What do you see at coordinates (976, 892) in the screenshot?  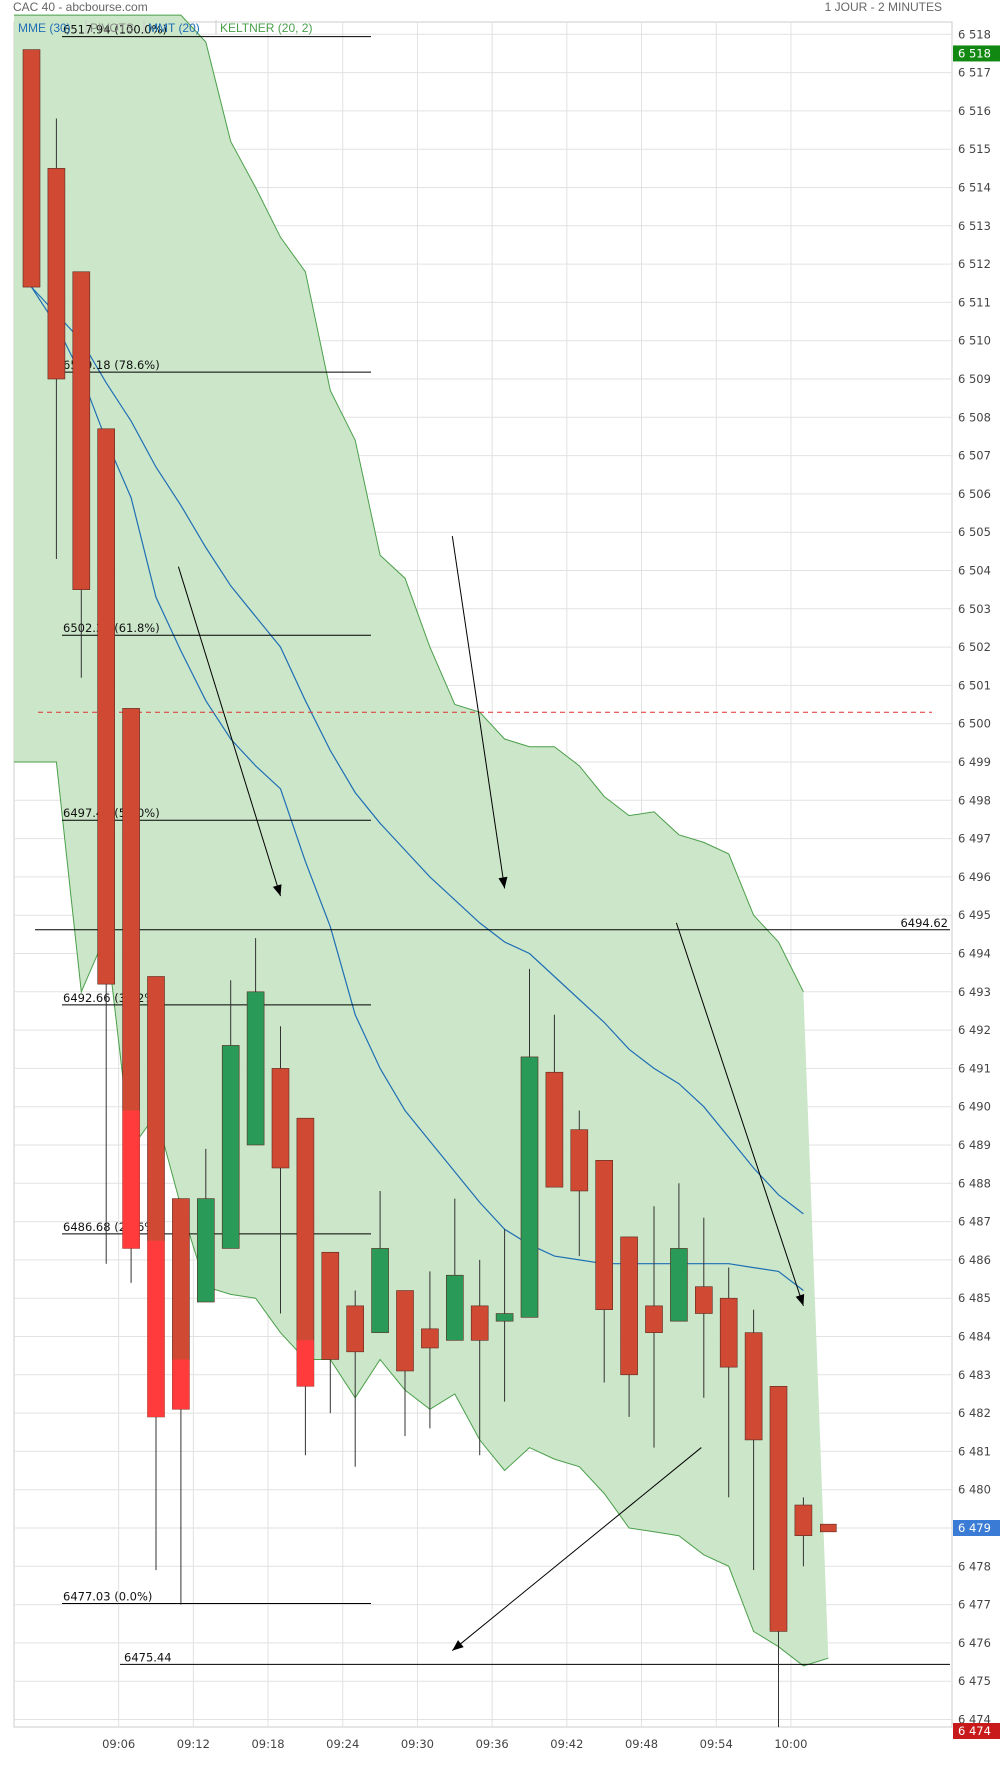 I see `price-badges: 6 518 6 479 6 474` at bounding box center [976, 892].